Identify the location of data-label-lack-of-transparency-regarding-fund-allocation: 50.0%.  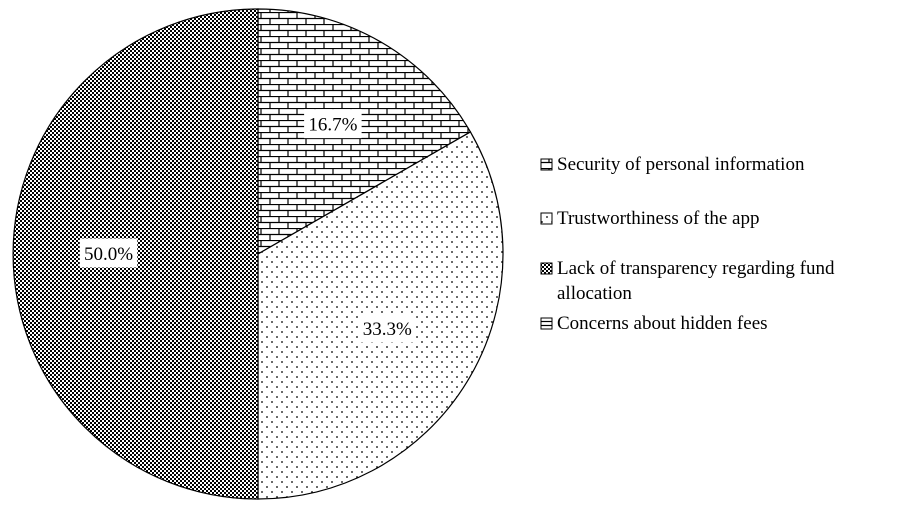
(108, 254).